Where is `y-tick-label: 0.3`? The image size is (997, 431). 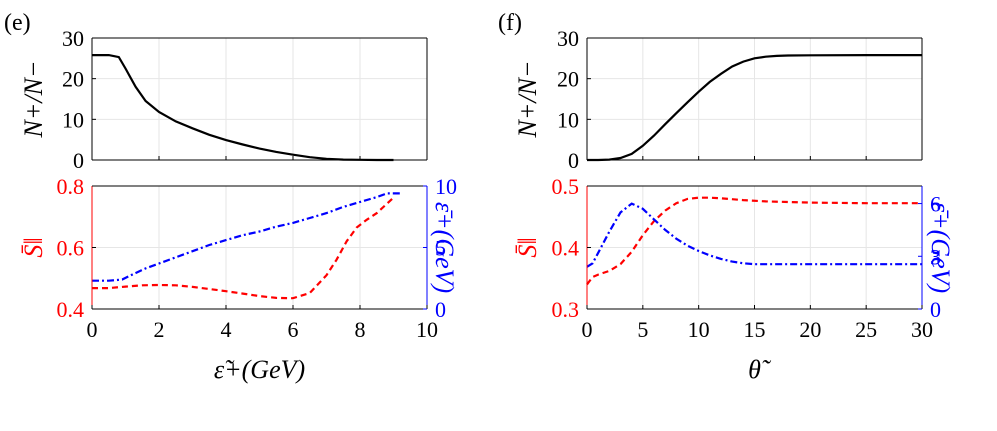 y-tick-label: 0.3 is located at coordinates (566, 309).